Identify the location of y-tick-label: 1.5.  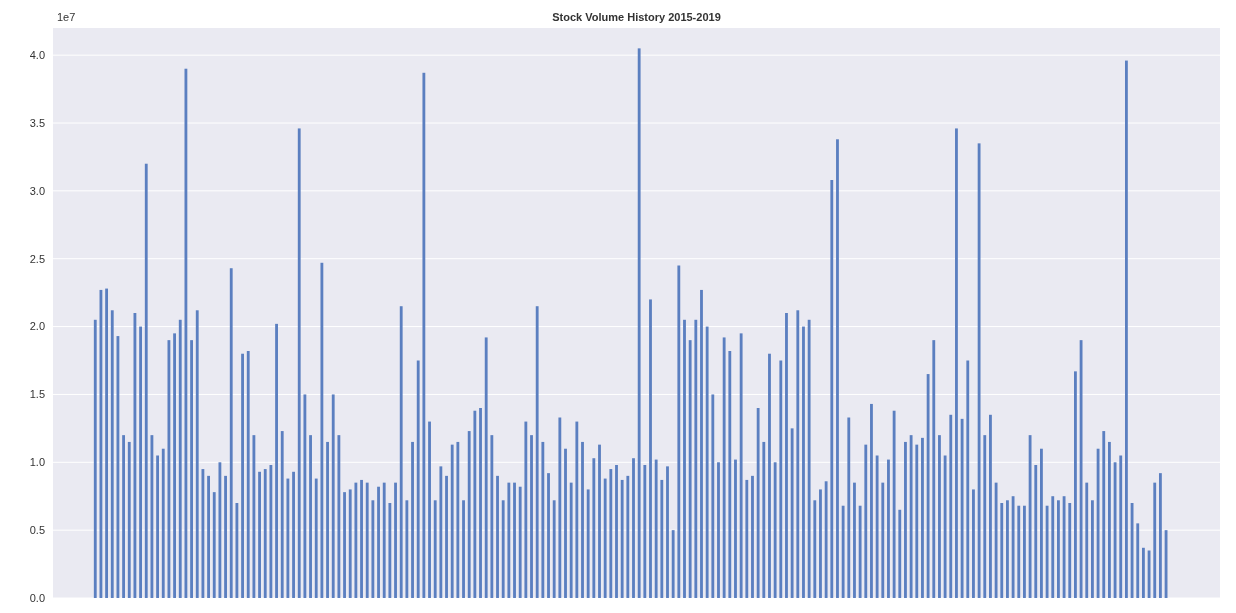
(37, 394).